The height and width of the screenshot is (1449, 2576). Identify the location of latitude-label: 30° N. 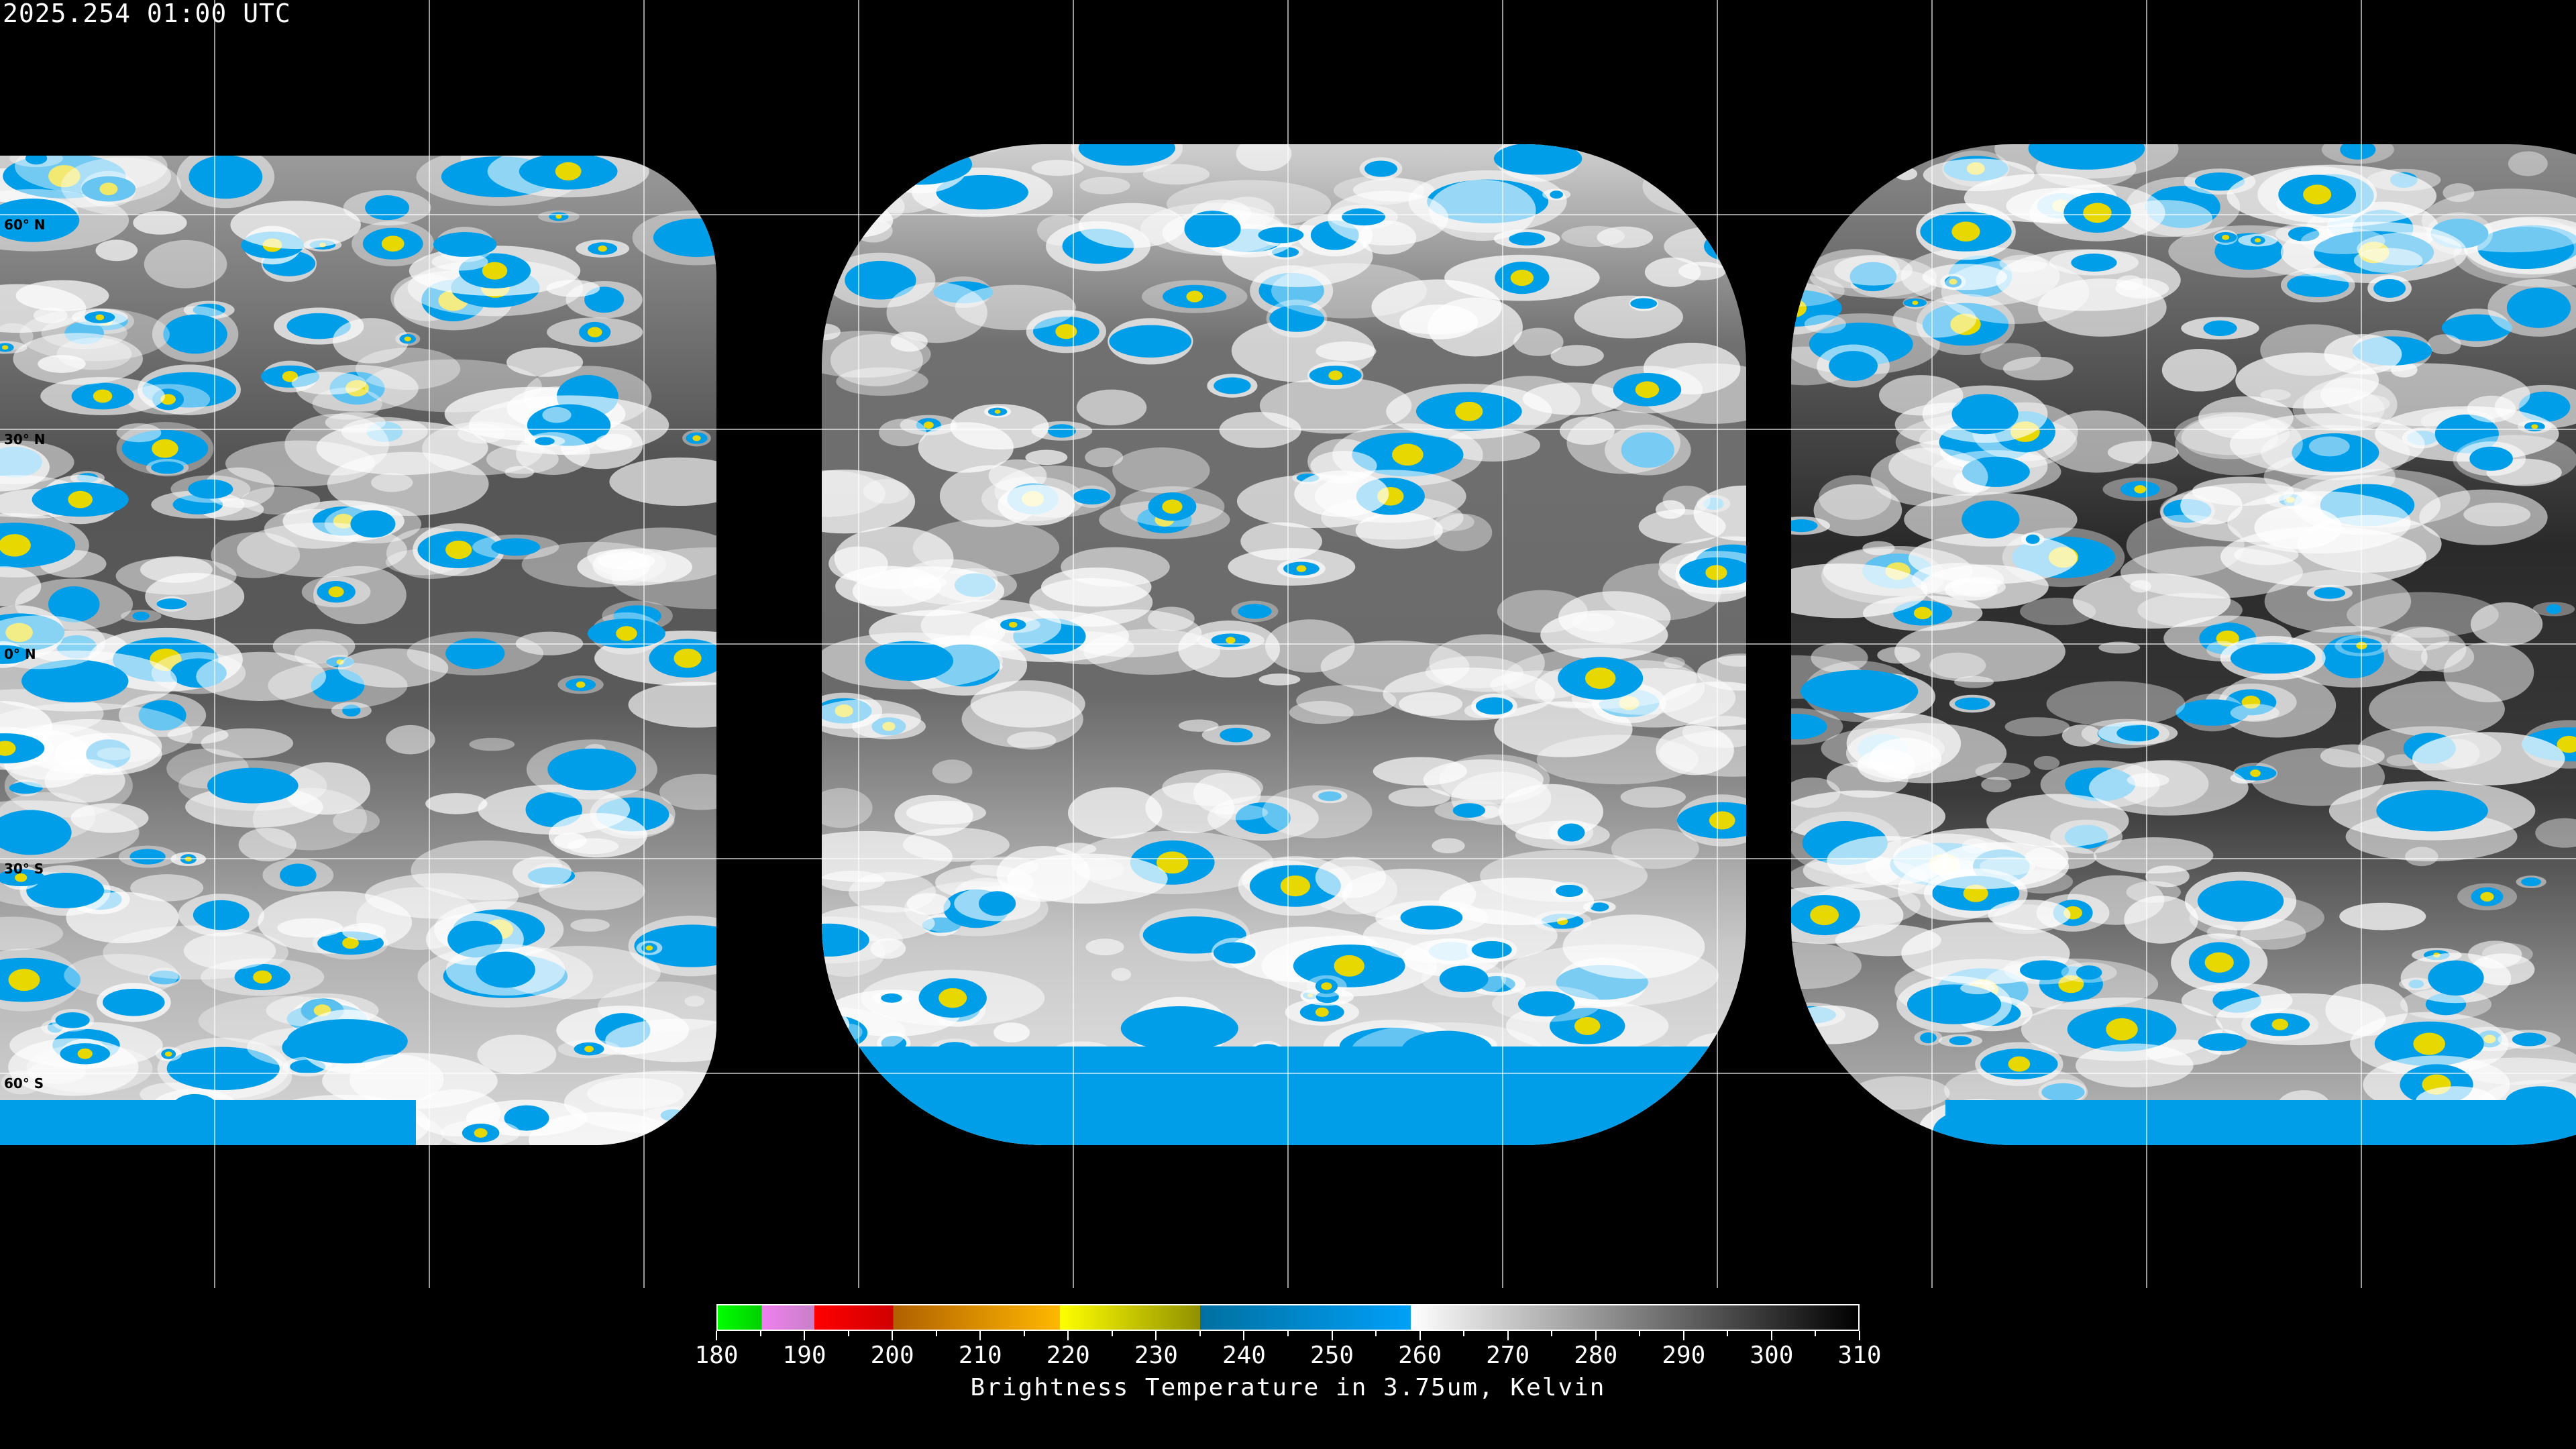
(25, 439).